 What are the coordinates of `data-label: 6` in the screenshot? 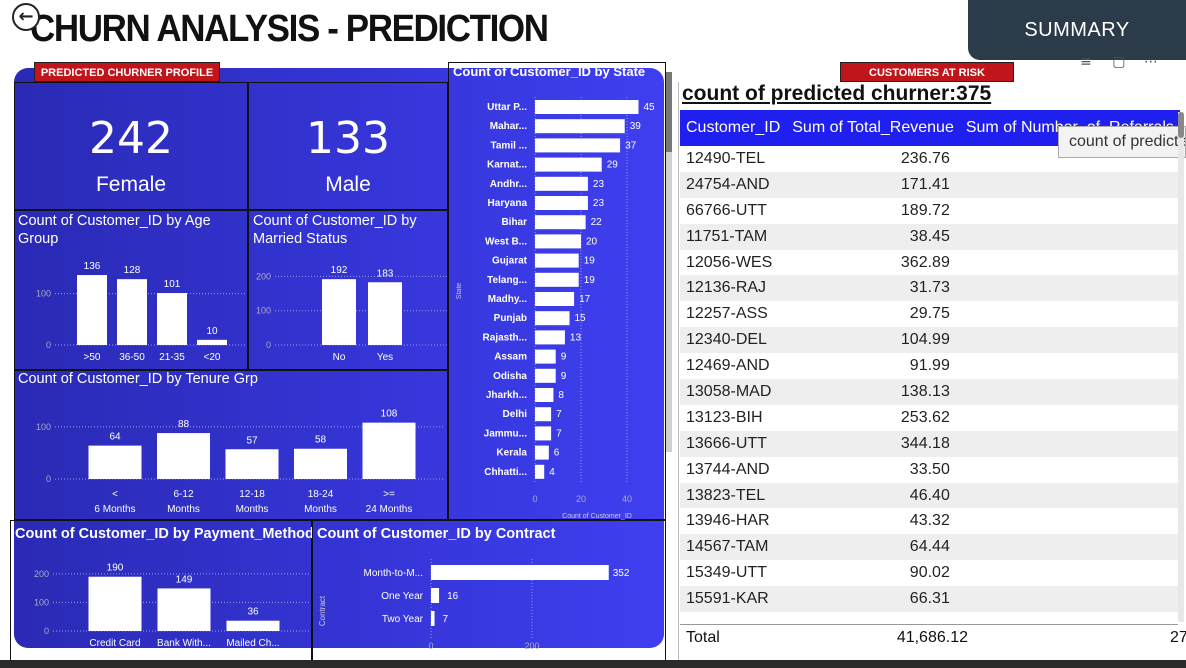 It's located at (557, 453).